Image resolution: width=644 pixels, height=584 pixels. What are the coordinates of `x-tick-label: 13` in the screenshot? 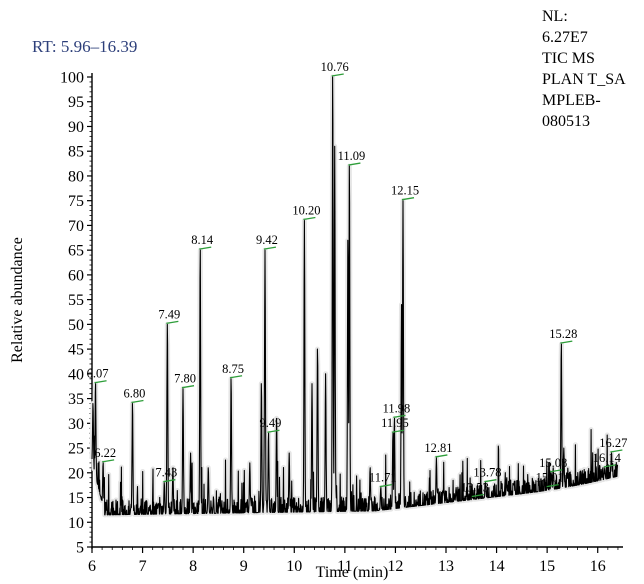 It's located at (446, 566).